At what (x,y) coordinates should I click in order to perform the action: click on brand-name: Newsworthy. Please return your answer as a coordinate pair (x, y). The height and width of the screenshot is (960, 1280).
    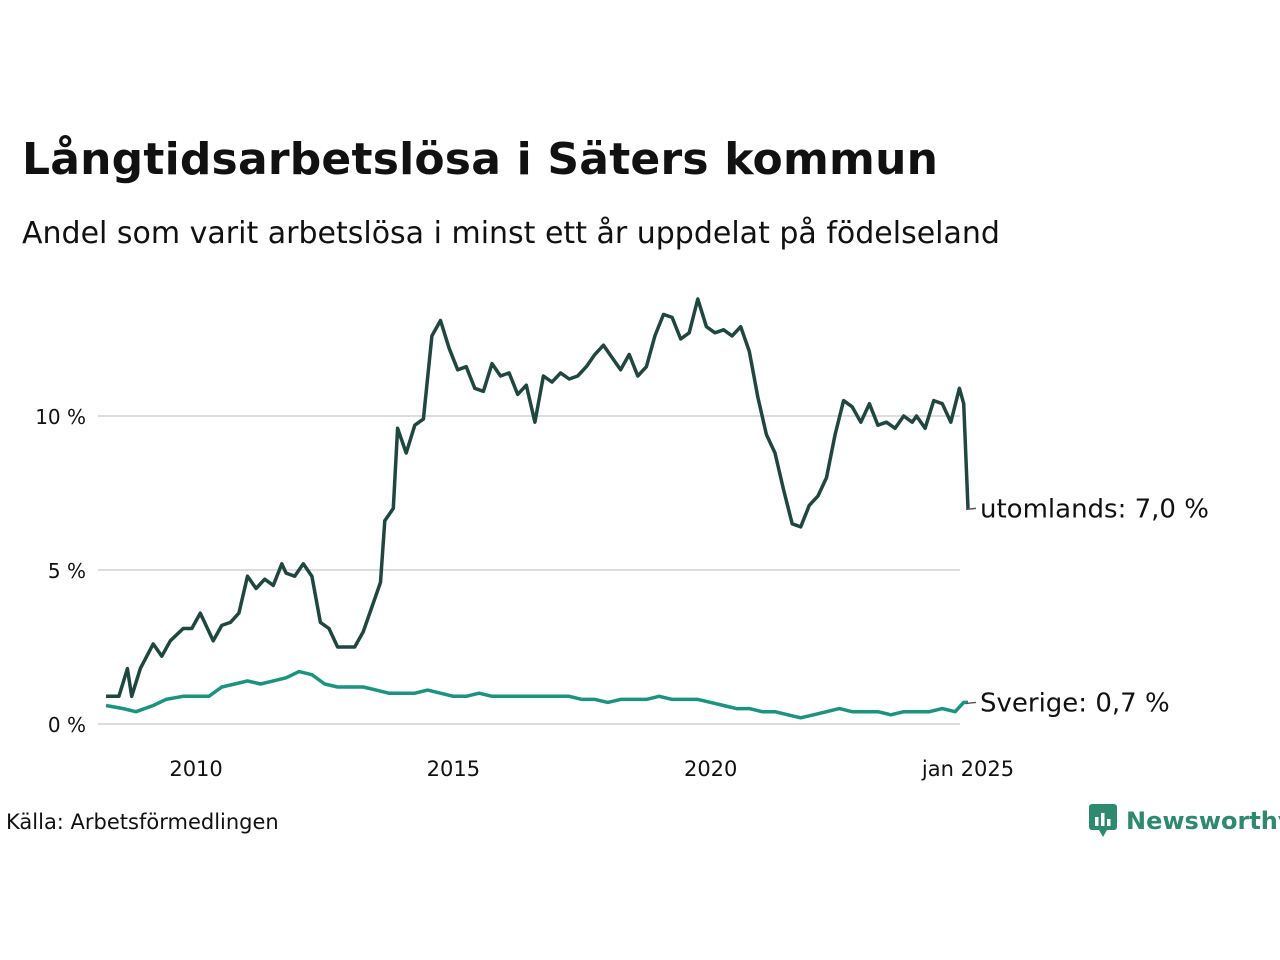
    Looking at the image, I should click on (1203, 821).